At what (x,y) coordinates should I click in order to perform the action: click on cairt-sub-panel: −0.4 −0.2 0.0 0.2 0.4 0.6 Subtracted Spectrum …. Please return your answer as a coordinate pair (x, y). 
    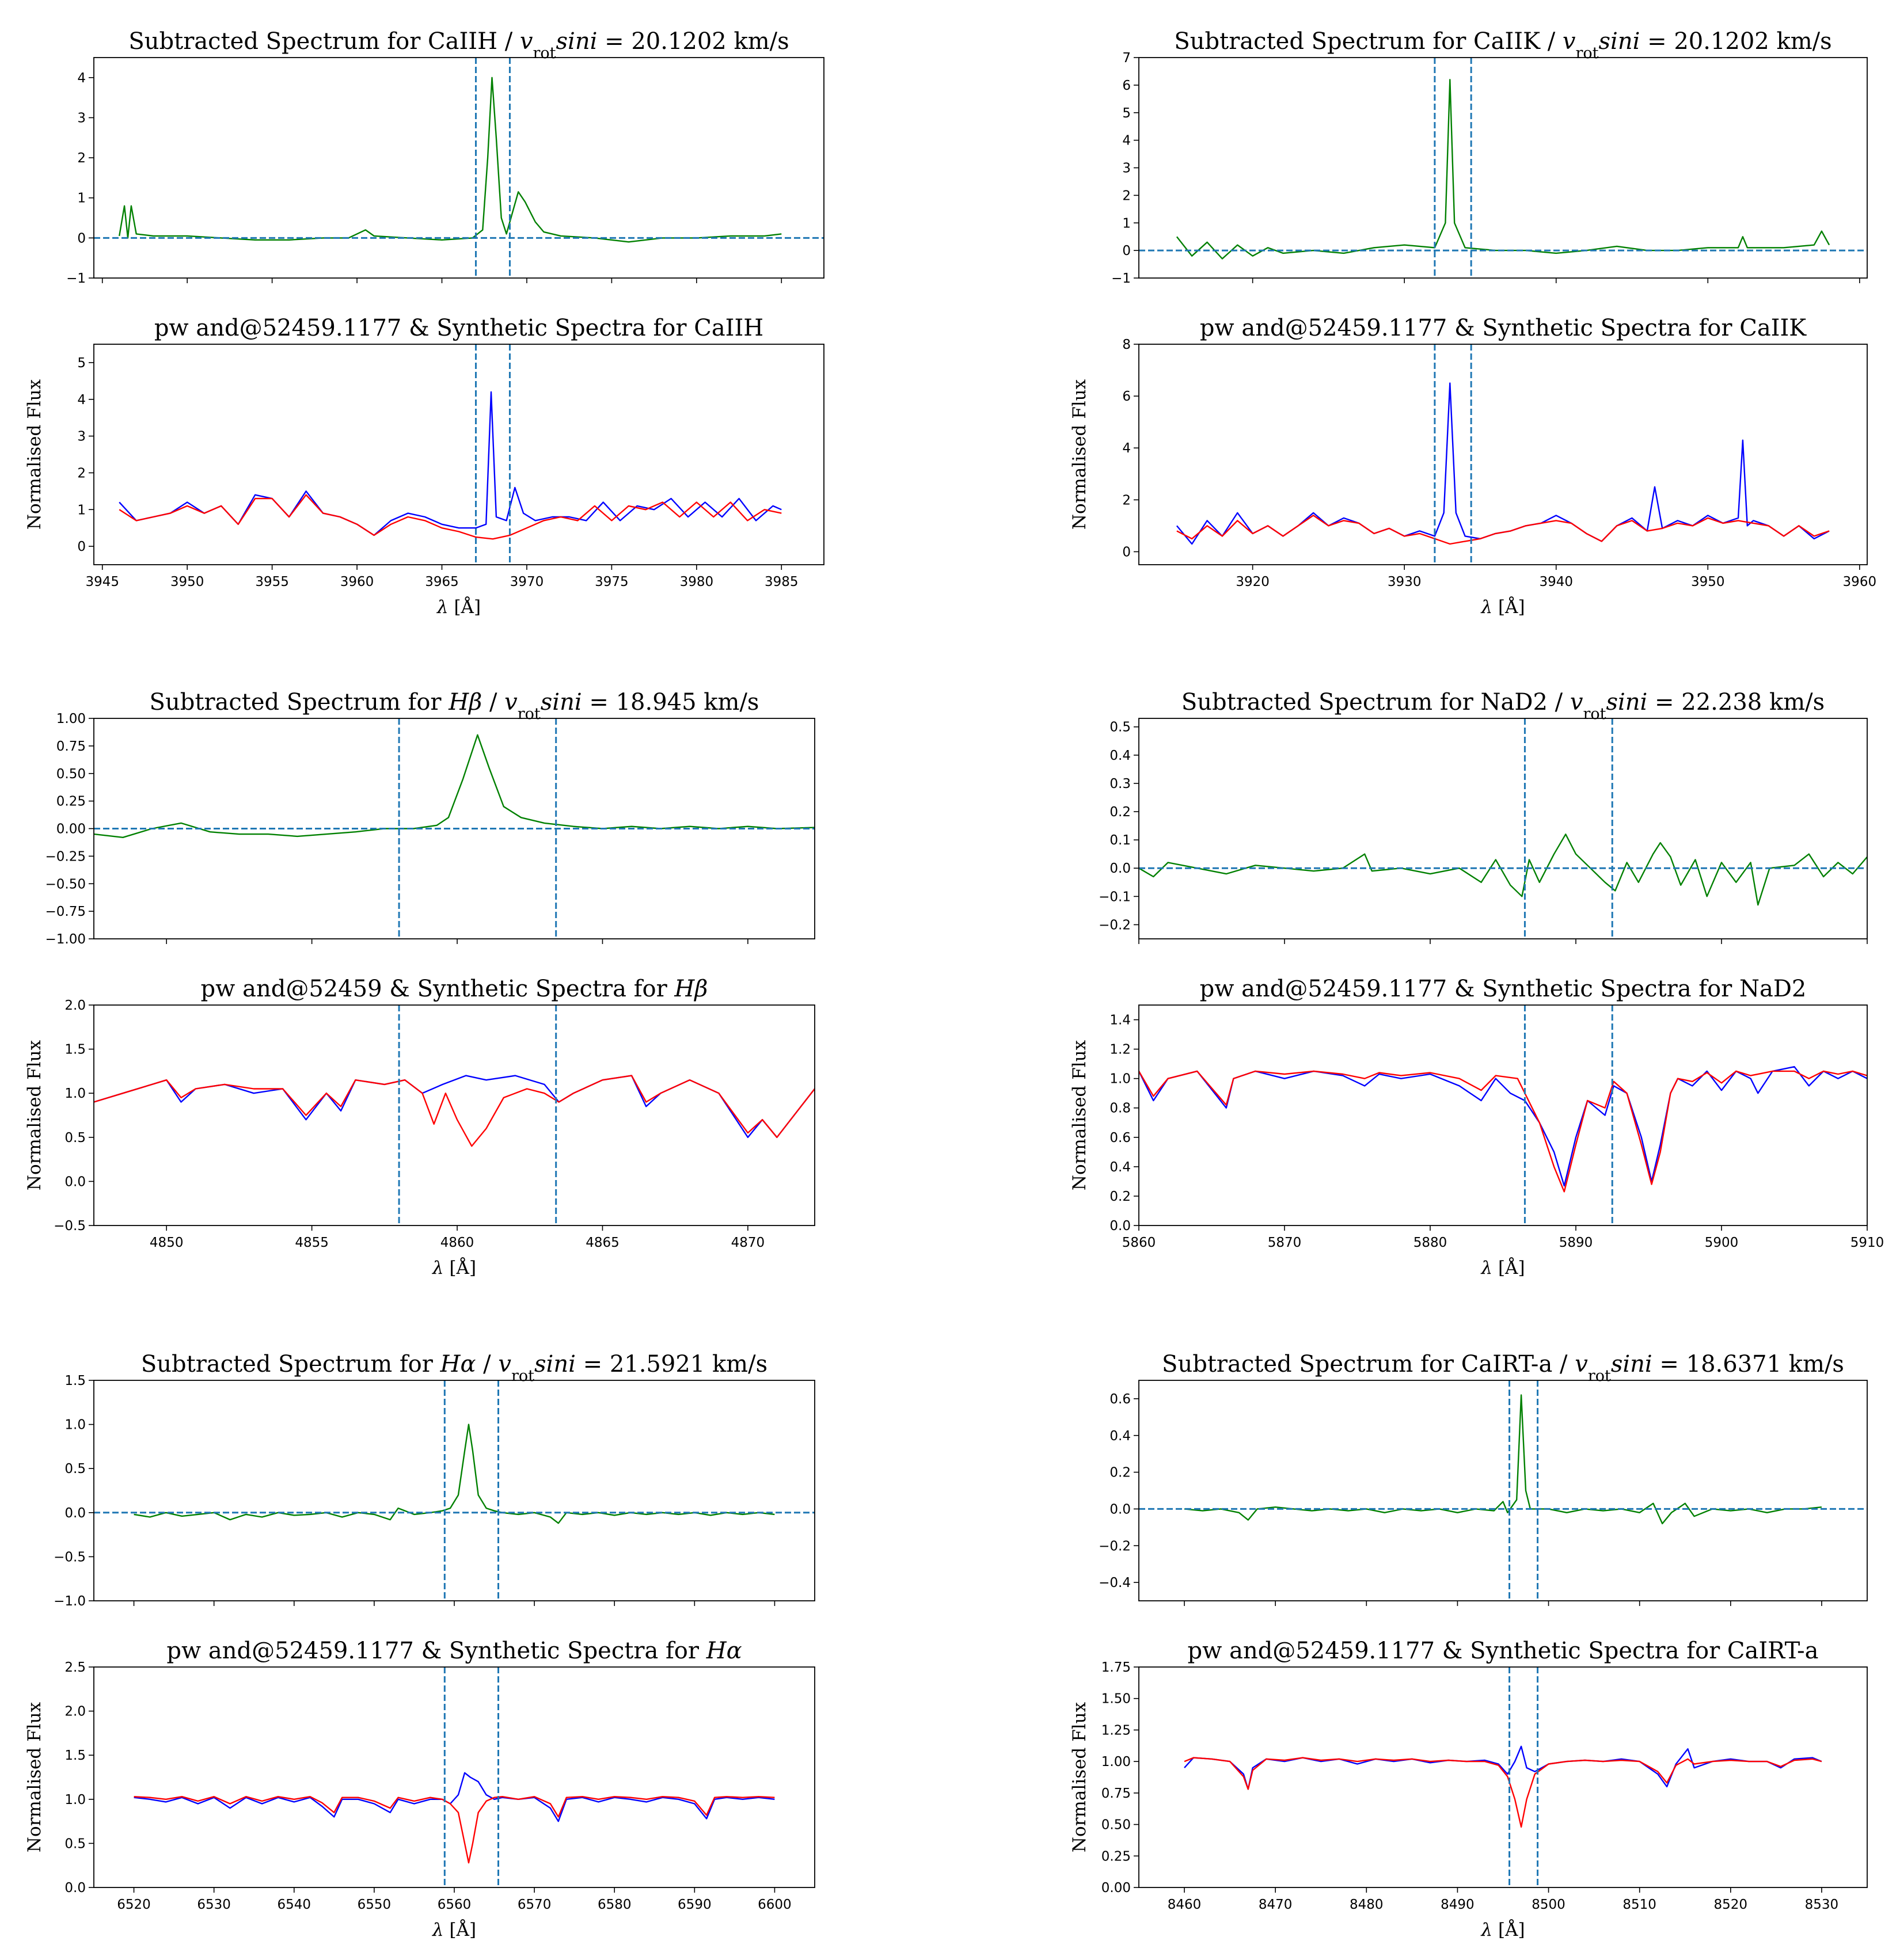
    Looking at the image, I should click on (1484, 1478).